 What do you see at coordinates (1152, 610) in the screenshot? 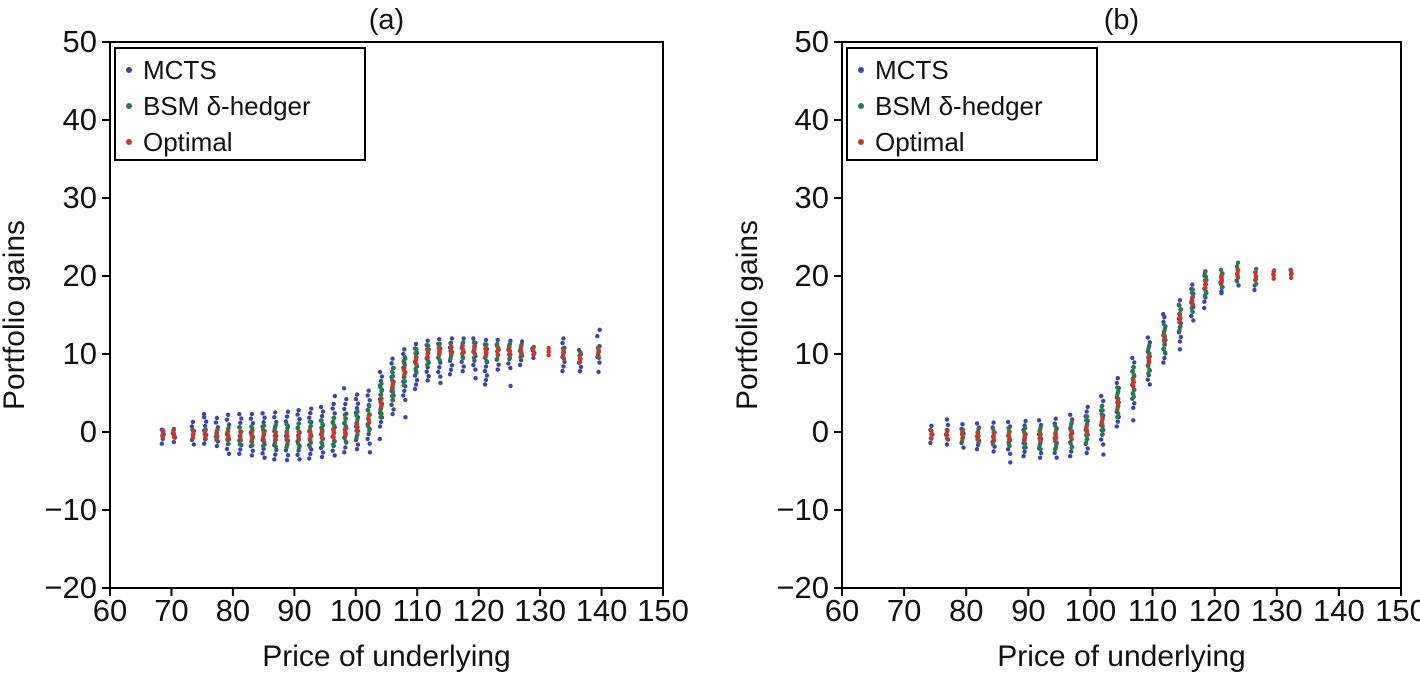
I see `x-tick-label: 110` at bounding box center [1152, 610].